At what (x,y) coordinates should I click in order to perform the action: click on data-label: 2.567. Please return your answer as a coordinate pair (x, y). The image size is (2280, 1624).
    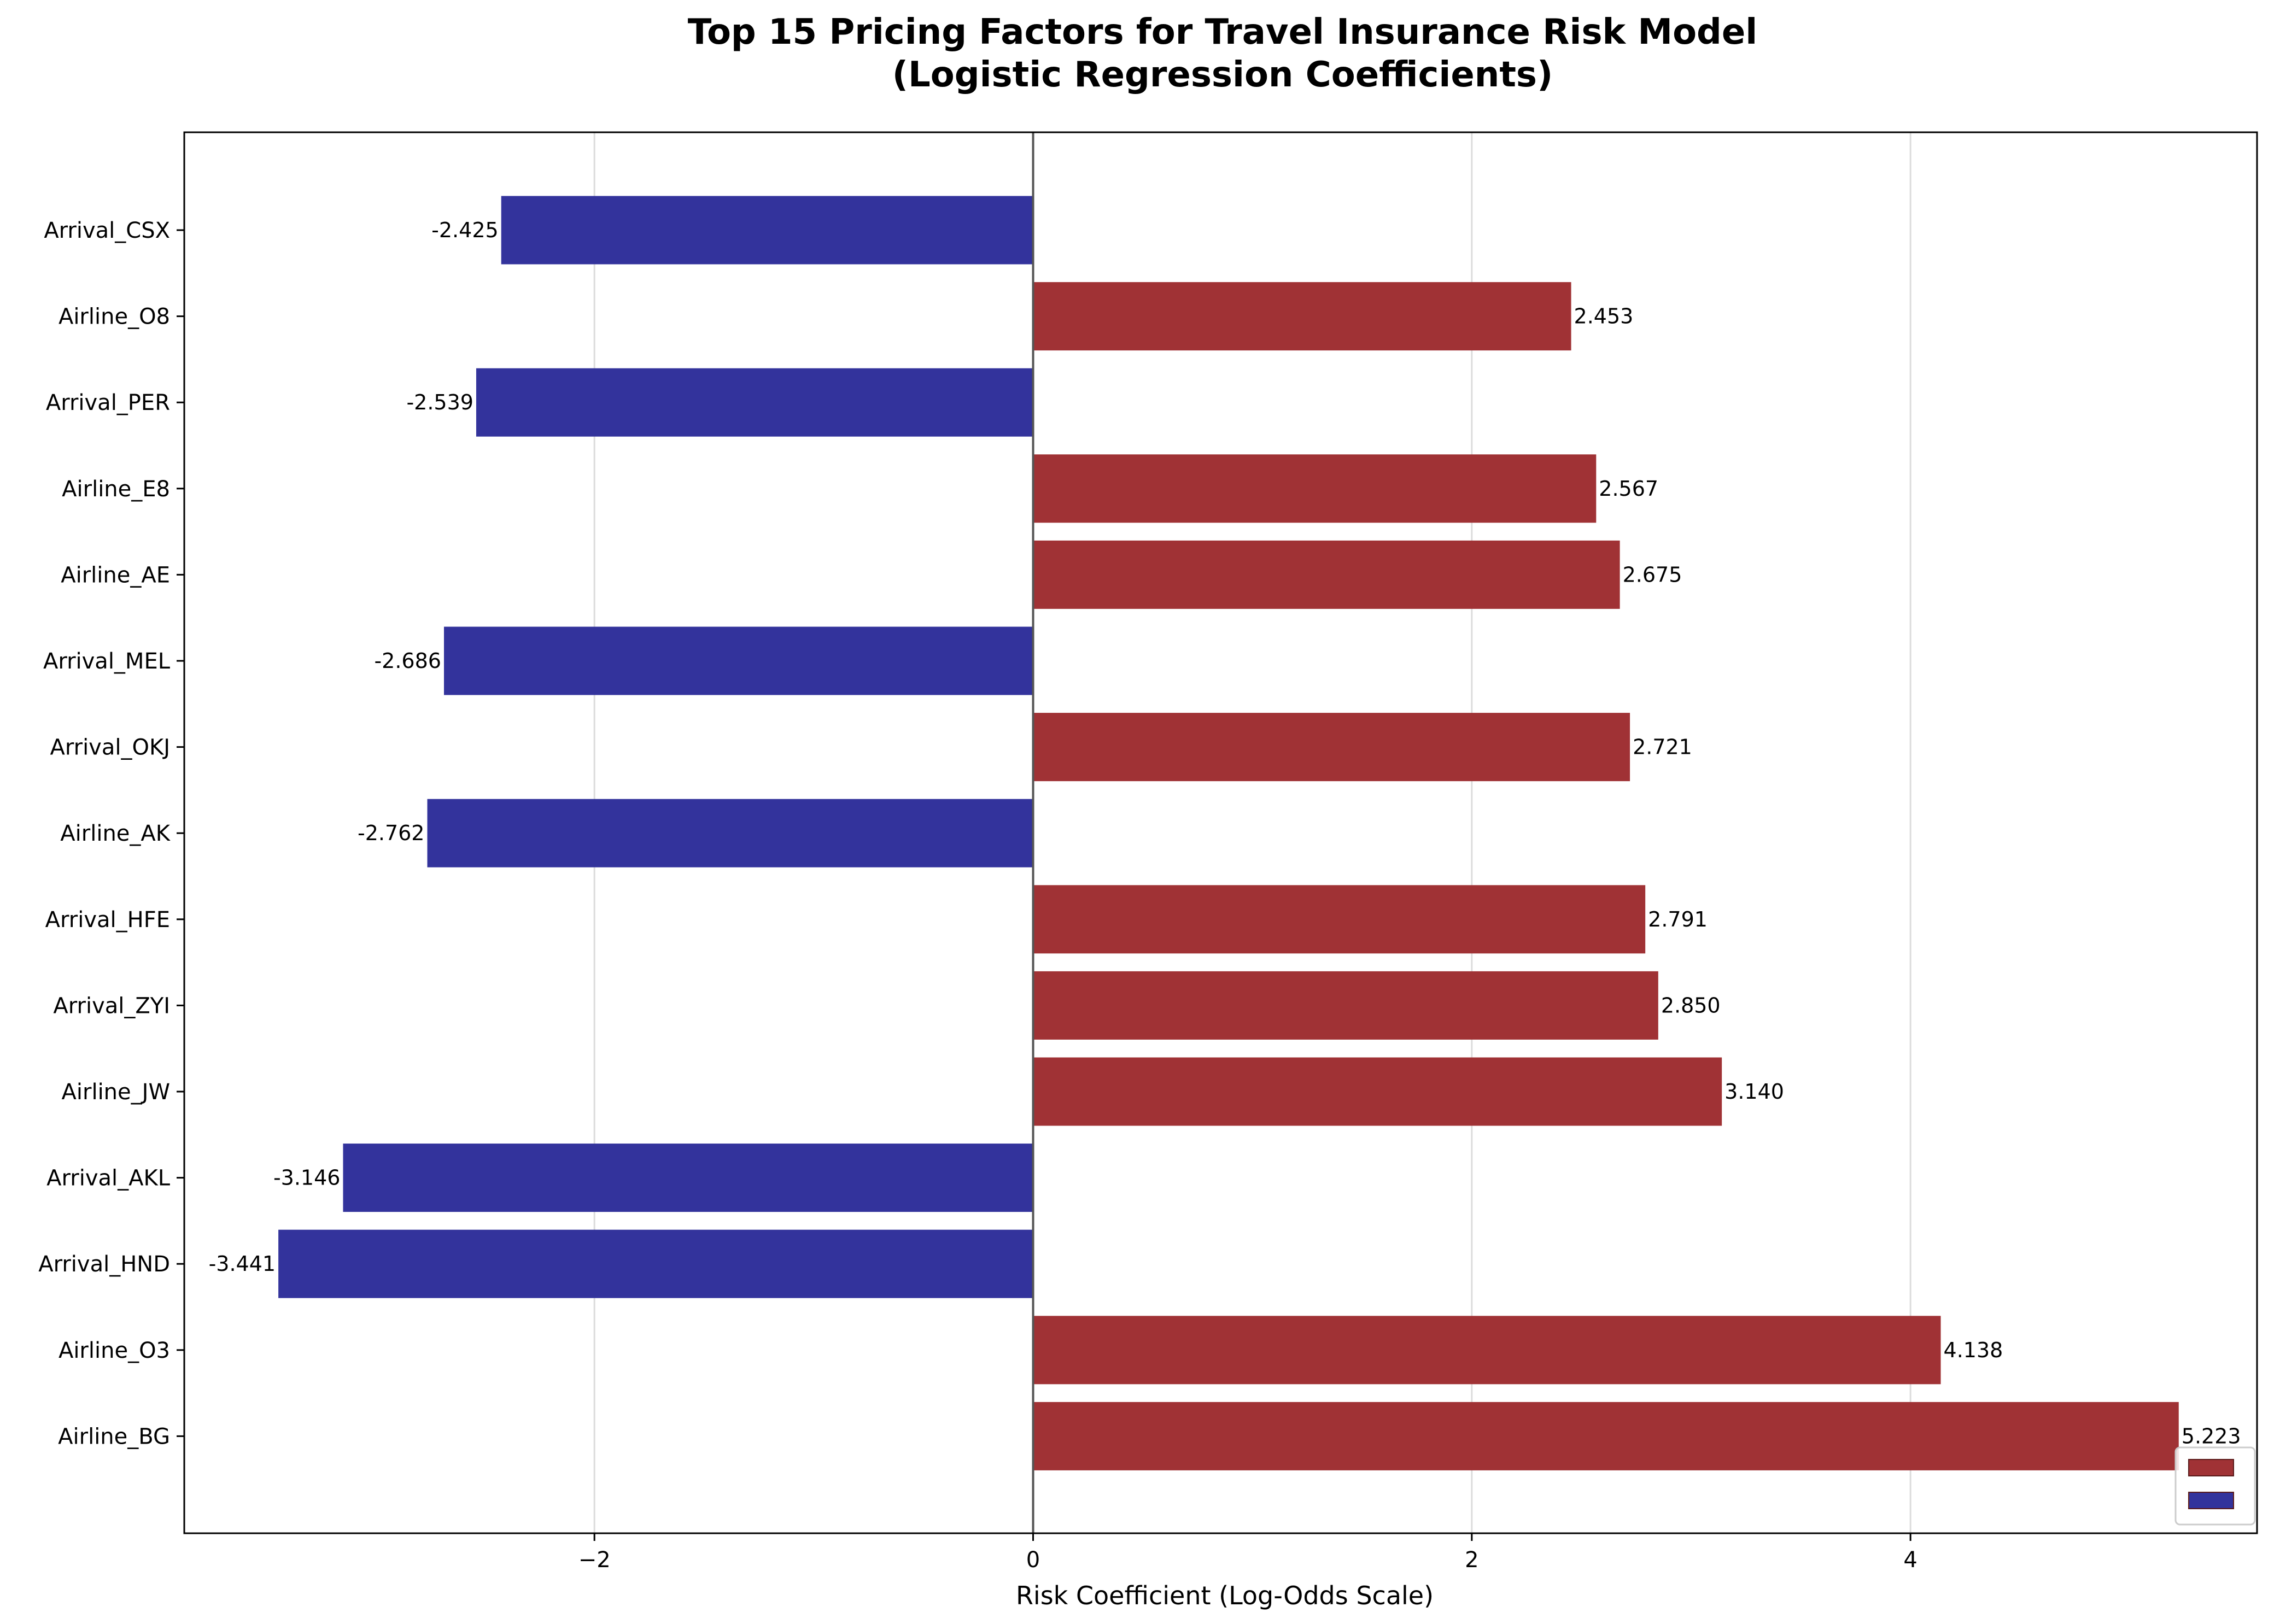
    Looking at the image, I should click on (1628, 489).